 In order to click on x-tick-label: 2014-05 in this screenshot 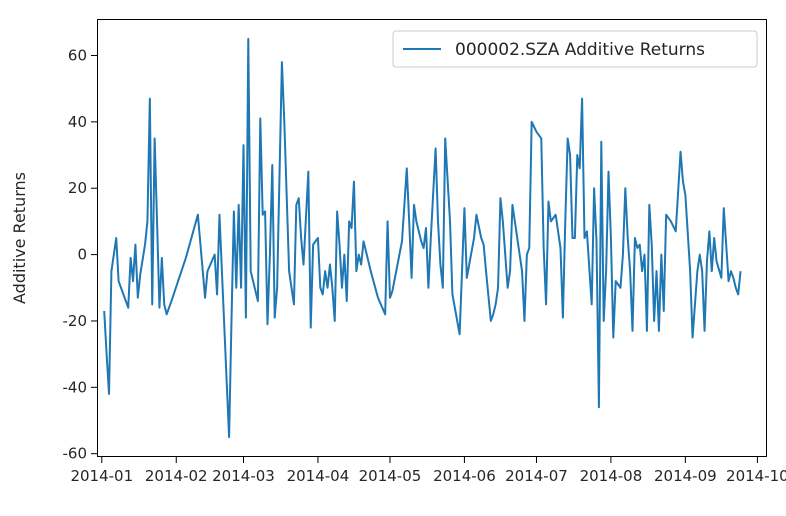, I will do `click(390, 476)`.